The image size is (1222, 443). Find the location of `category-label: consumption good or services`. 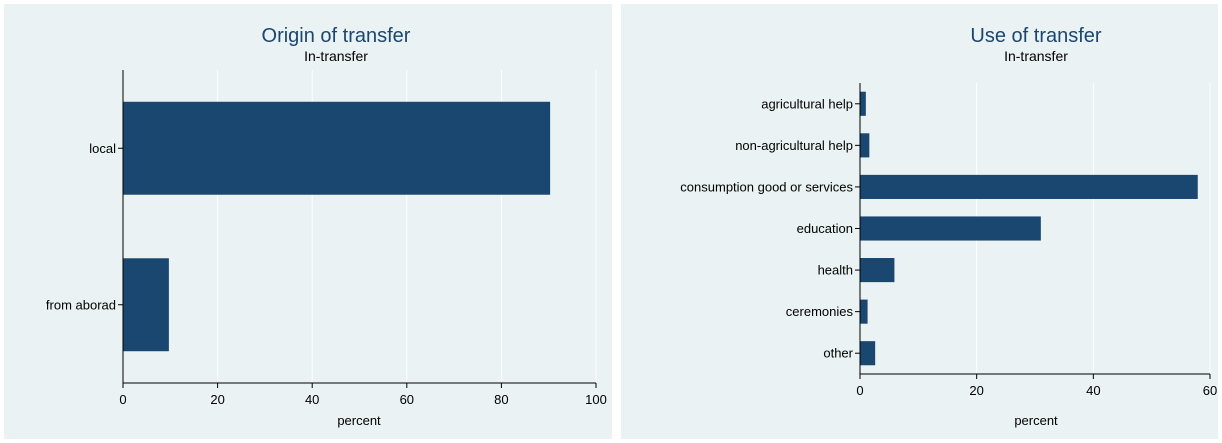

category-label: consumption good or services is located at coordinates (766, 186).